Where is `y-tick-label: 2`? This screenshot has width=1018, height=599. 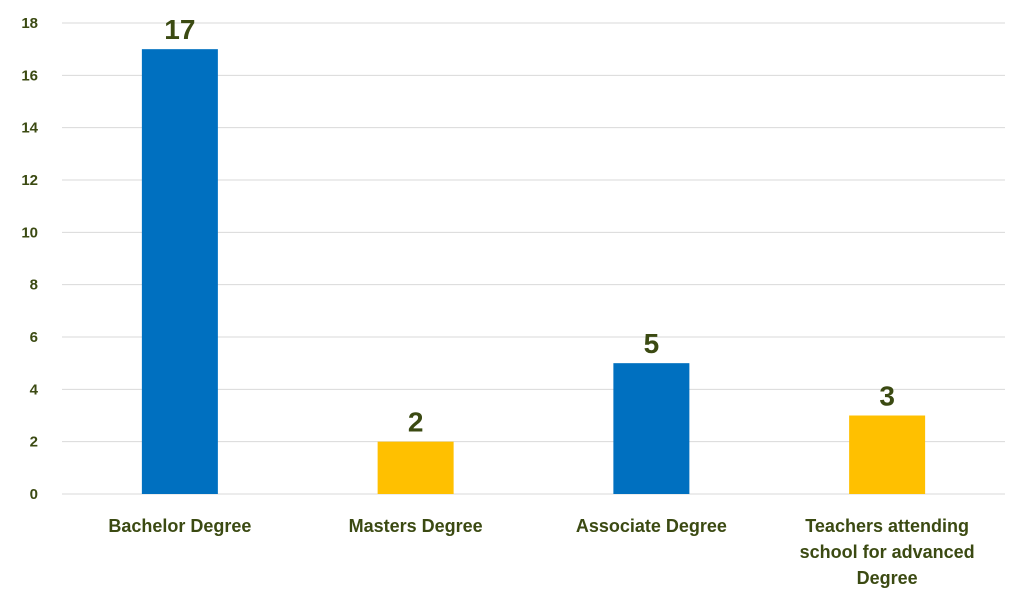 y-tick-label: 2 is located at coordinates (34, 442).